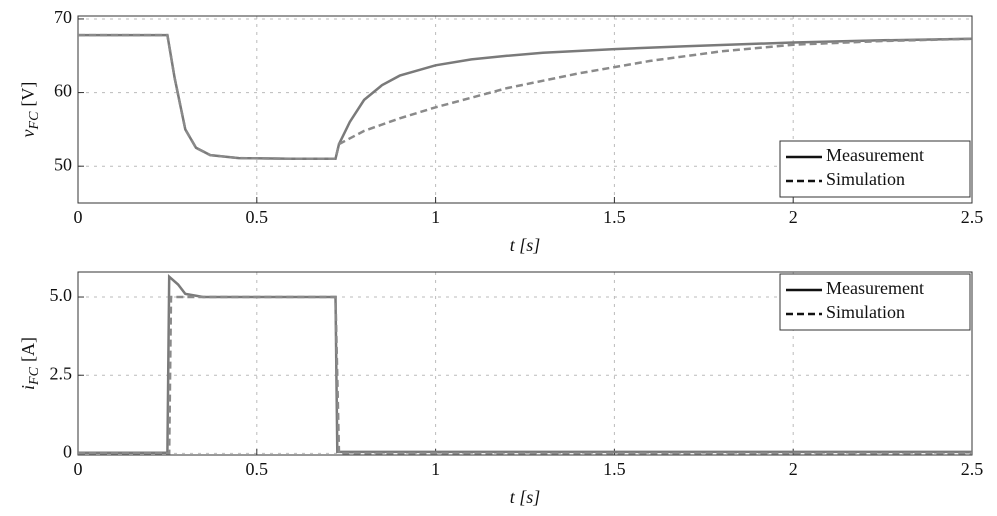 This screenshot has height=516, width=997. Describe the element at coordinates (61, 295) in the screenshot. I see `y-tick-label: 5.0` at that location.